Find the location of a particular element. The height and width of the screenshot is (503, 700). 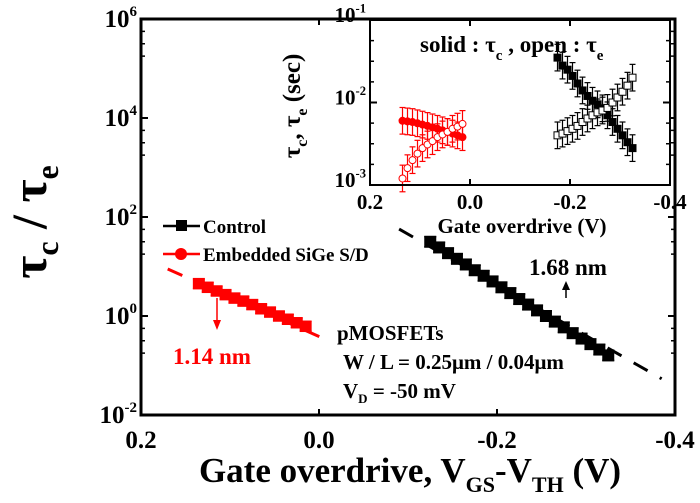

inset-background is located at coordinates (520, 102).